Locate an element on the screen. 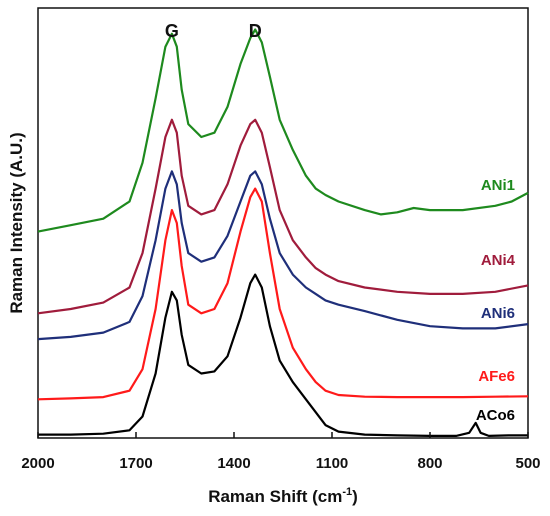 The width and height of the screenshot is (550, 516). y-axis-title: Raman Intensity (A.U.) is located at coordinates (16, 222).